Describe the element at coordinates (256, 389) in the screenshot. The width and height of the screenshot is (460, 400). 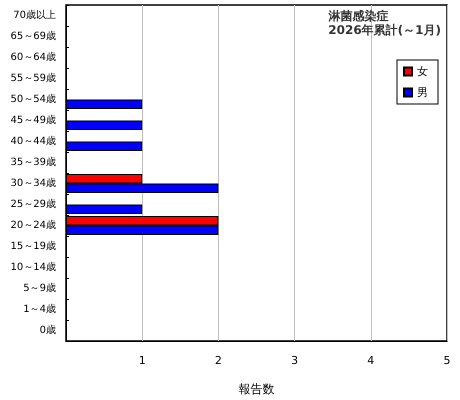
I see `x-axis-title: 報告数` at that location.